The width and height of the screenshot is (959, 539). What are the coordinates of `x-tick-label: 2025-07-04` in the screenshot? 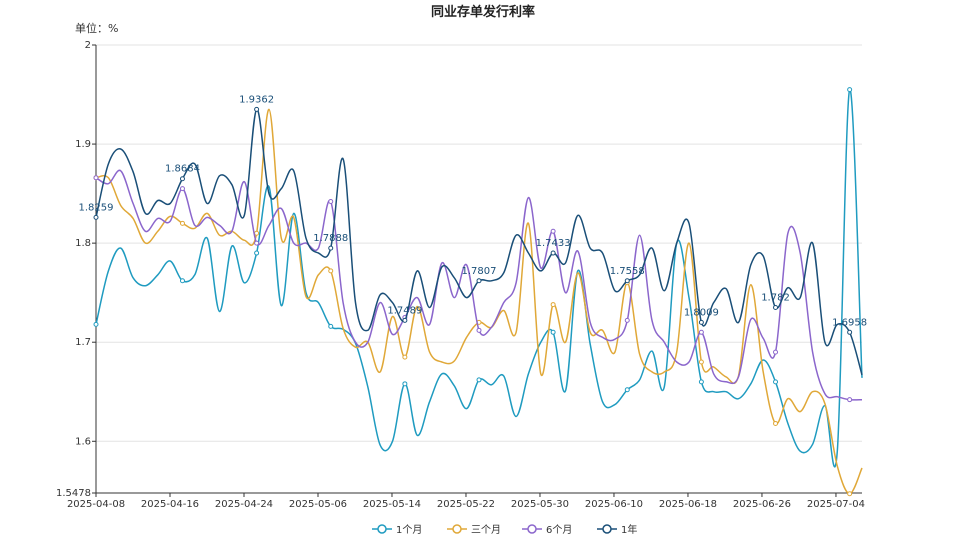 It's located at (836, 504).